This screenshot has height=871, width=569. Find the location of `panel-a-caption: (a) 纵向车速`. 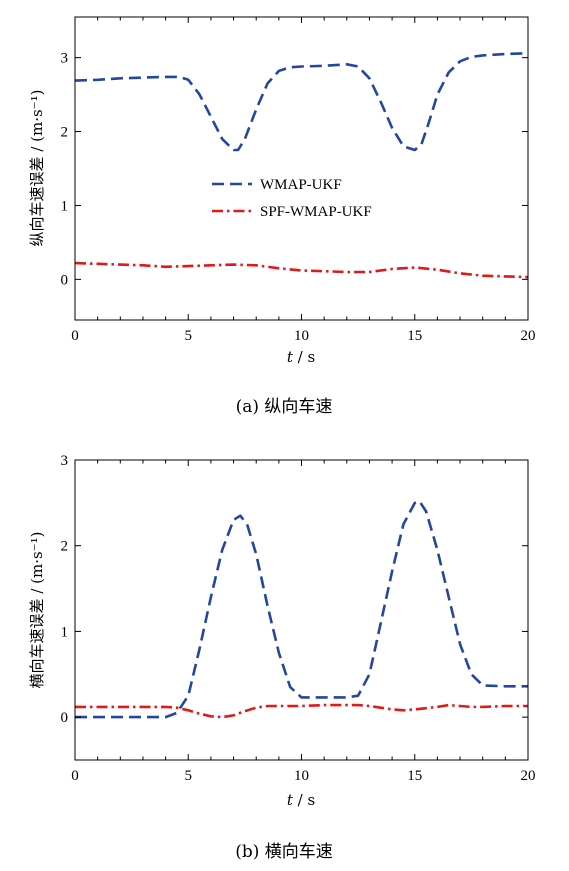

panel-a-caption: (a) 纵向车速 is located at coordinates (284, 407).